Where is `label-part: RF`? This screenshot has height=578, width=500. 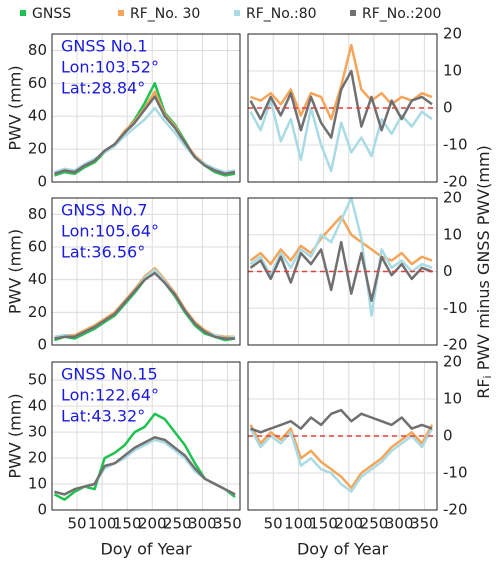 label-part: RF is located at coordinates (483, 388).